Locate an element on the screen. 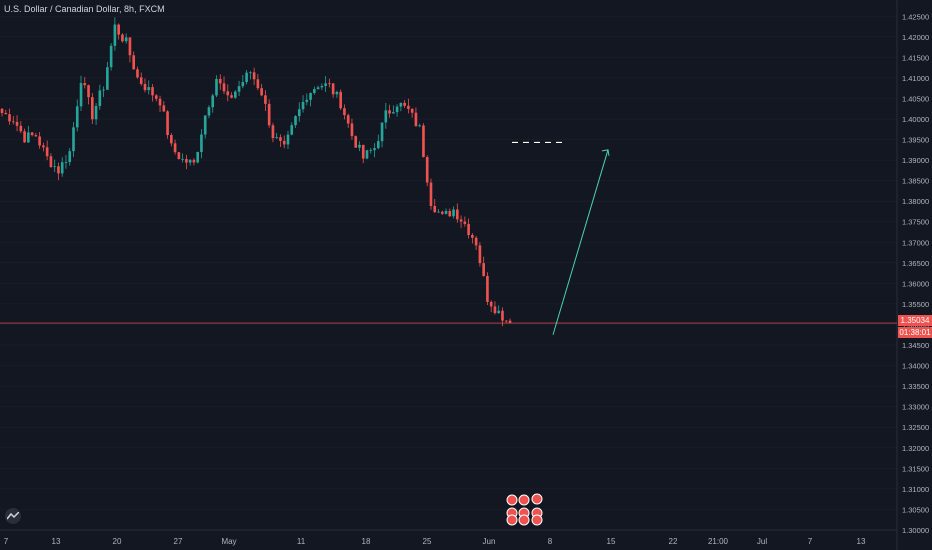 The width and height of the screenshot is (932, 550). price-tick-label: 1.31500 is located at coordinates (915, 468).